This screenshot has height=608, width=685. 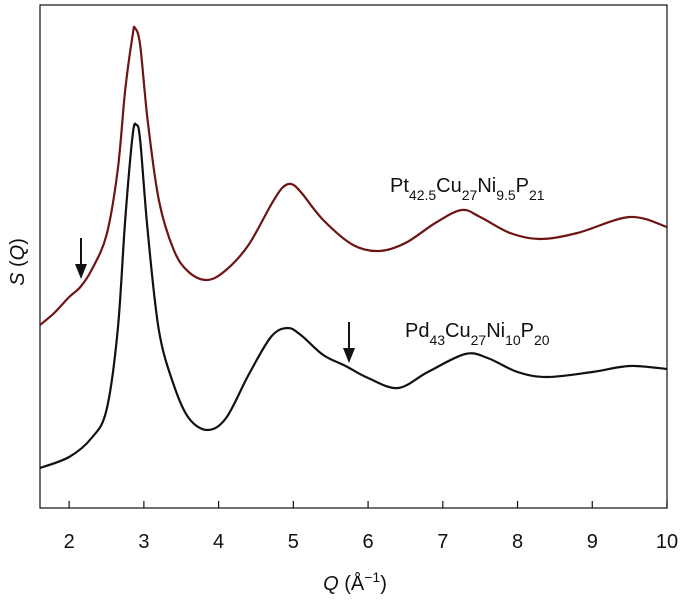 What do you see at coordinates (383, 584) in the screenshot?
I see `x-label-part: )` at bounding box center [383, 584].